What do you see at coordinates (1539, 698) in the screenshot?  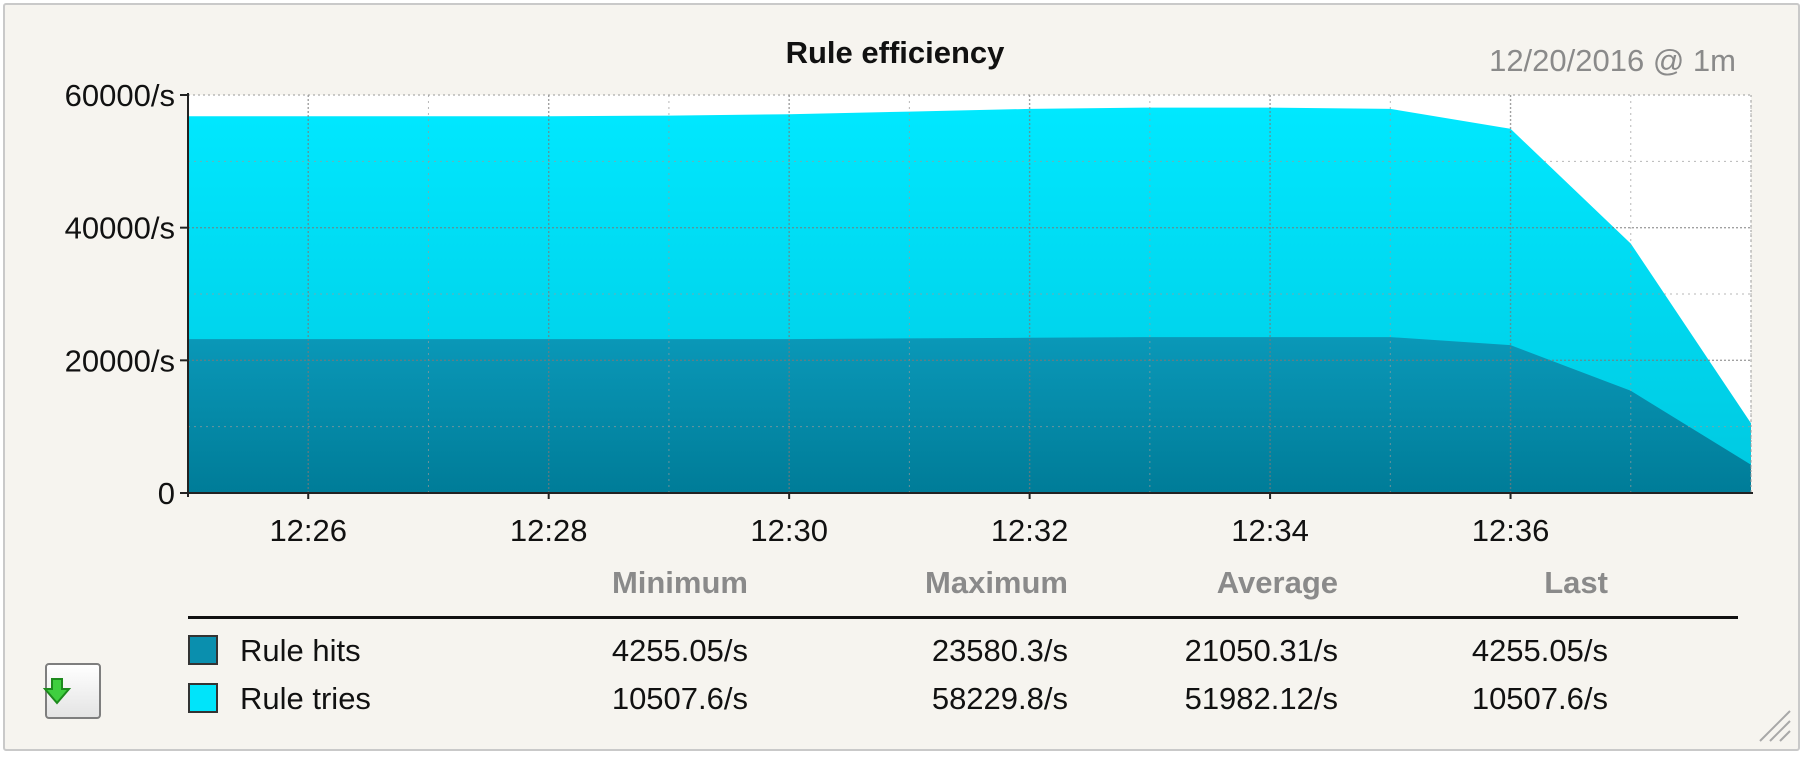 I see `value-last: 10507.6/s` at bounding box center [1539, 698].